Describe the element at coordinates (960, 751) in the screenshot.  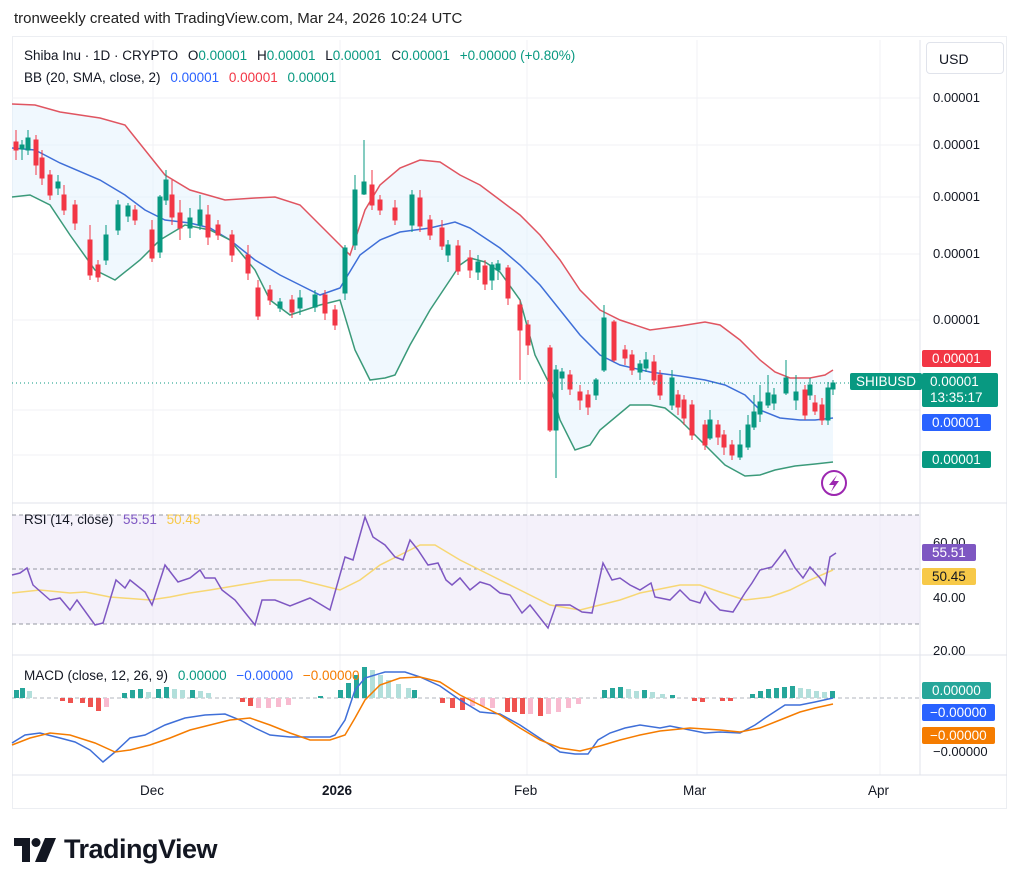
I see `macd-tick: −0.00000` at that location.